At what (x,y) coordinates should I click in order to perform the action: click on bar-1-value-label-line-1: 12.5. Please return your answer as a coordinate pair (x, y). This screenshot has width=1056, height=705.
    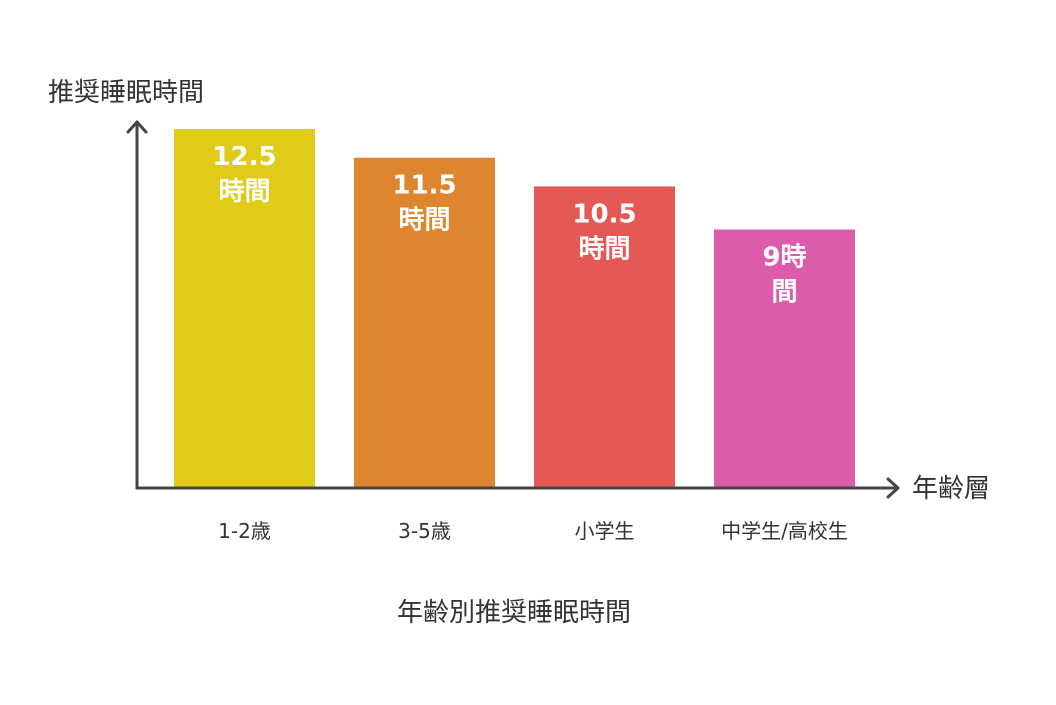
    Looking at the image, I should click on (244, 157).